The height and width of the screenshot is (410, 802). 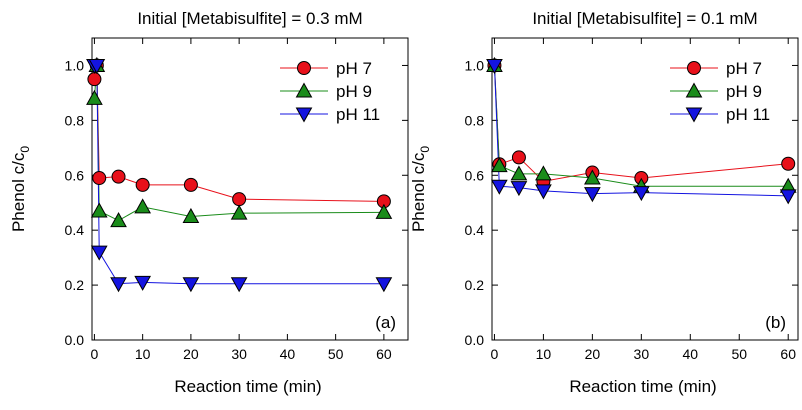 I want to click on chart-title: Initial [Metabisulfite] = 0.3 mM, so click(x=249, y=18).